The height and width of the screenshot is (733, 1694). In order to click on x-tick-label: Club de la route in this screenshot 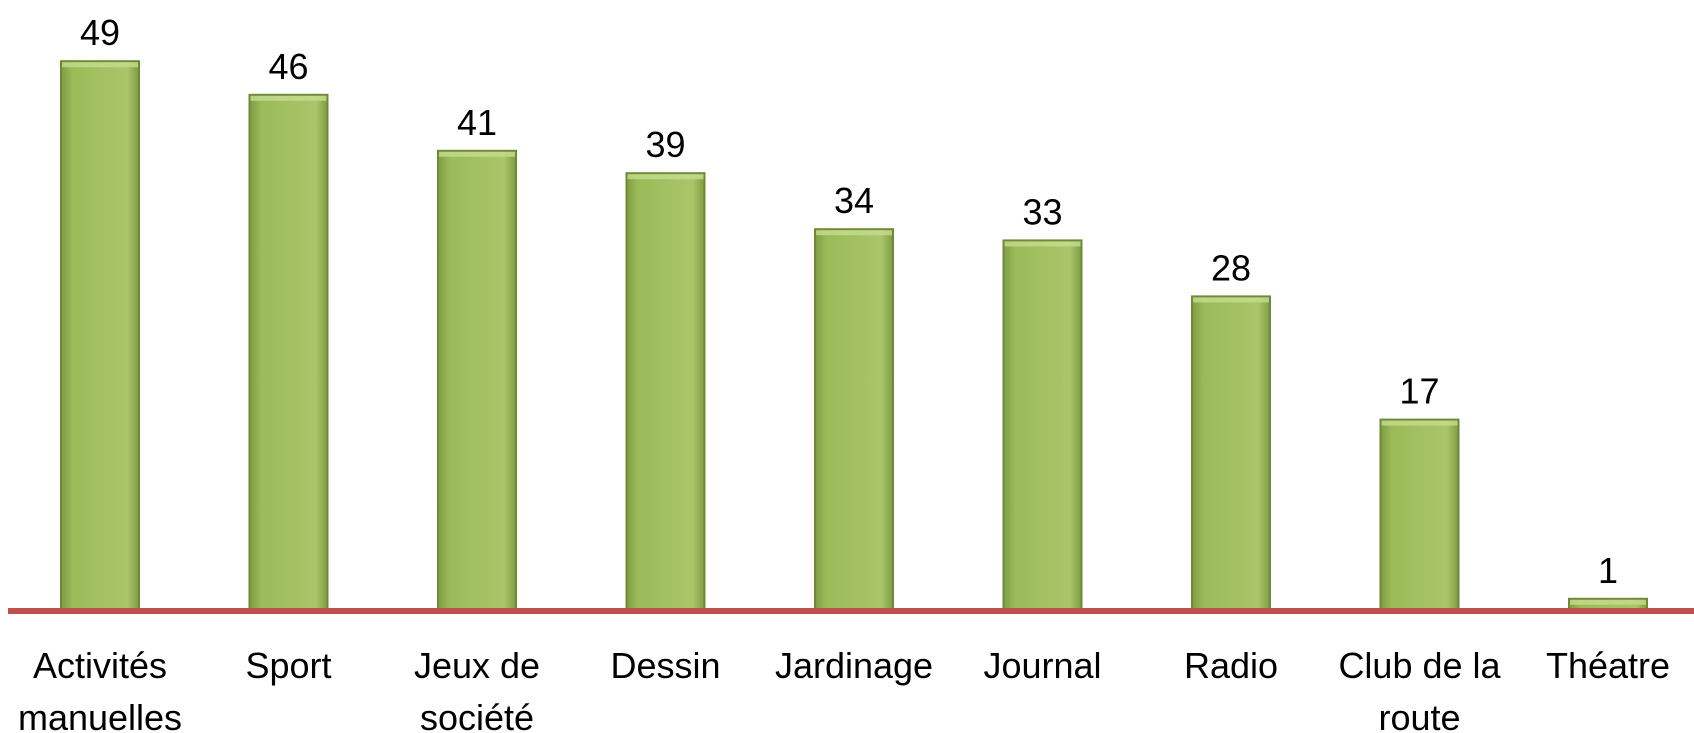, I will do `click(1419, 689)`.